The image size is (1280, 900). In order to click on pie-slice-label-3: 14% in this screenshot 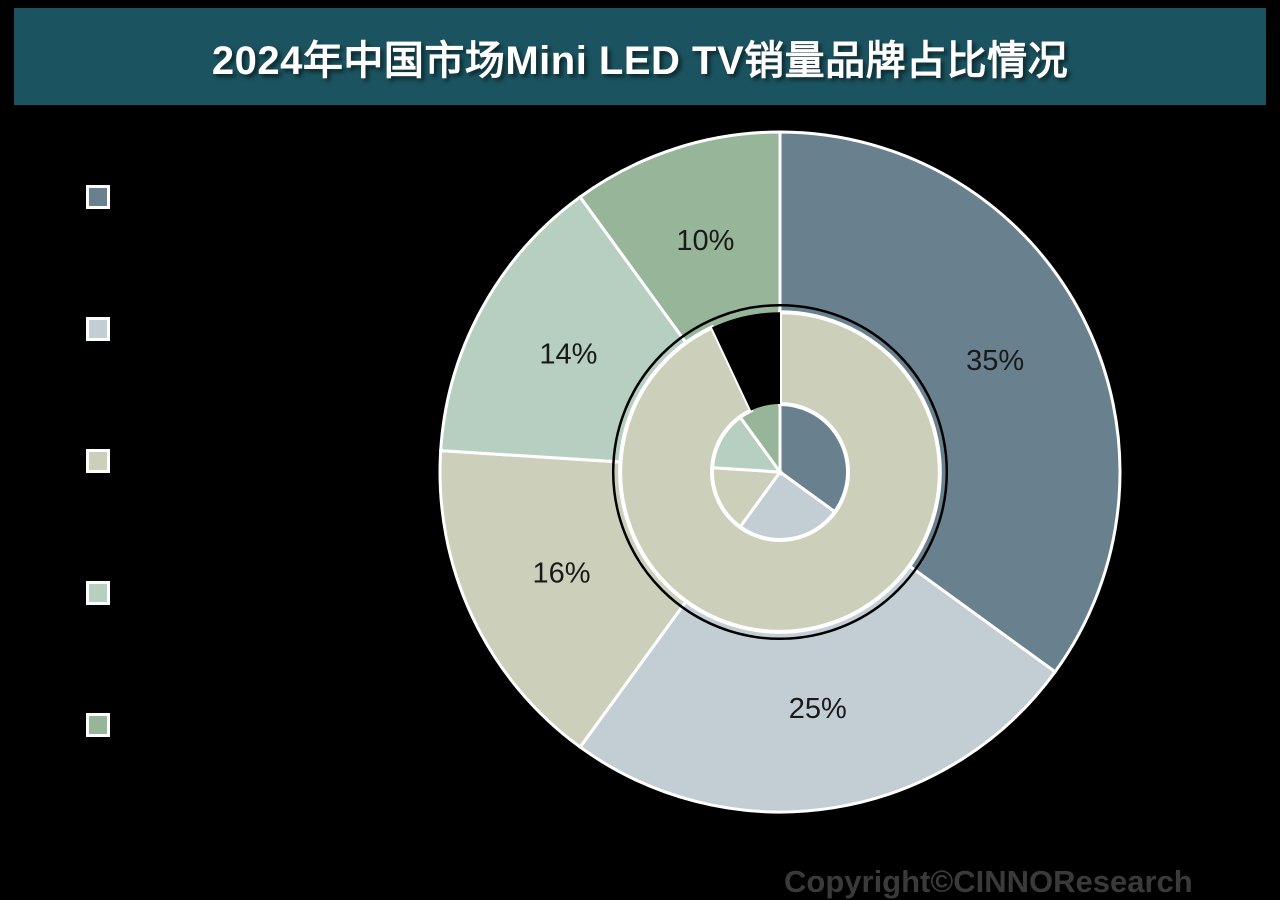, I will do `click(568, 354)`.